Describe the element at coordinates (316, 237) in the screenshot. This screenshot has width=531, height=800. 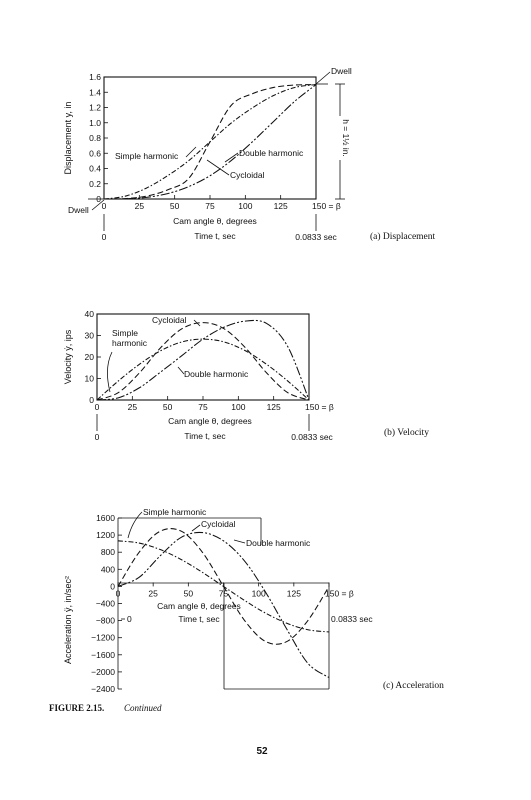
I see `displacement-time-tick-end: 0.0833 sec` at that location.